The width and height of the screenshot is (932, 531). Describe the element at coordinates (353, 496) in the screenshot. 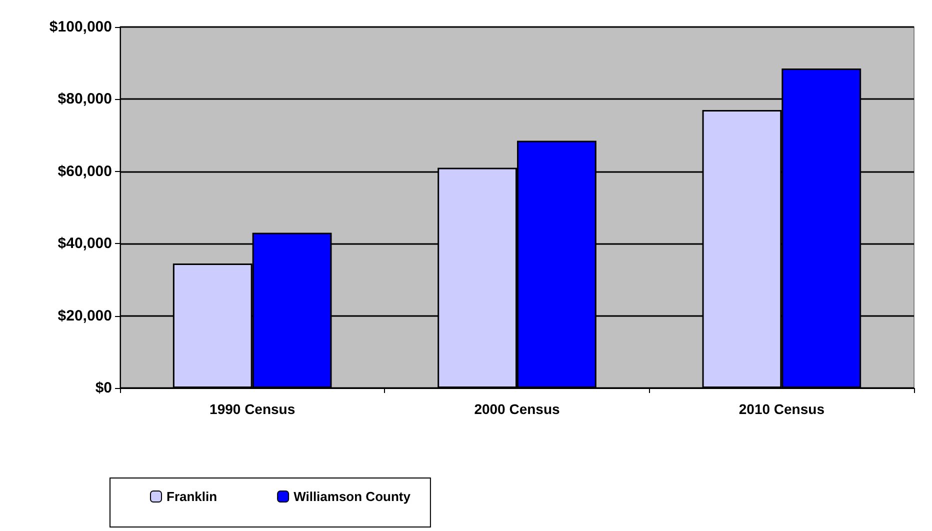

I see `legend-label: Williamson County` at that location.